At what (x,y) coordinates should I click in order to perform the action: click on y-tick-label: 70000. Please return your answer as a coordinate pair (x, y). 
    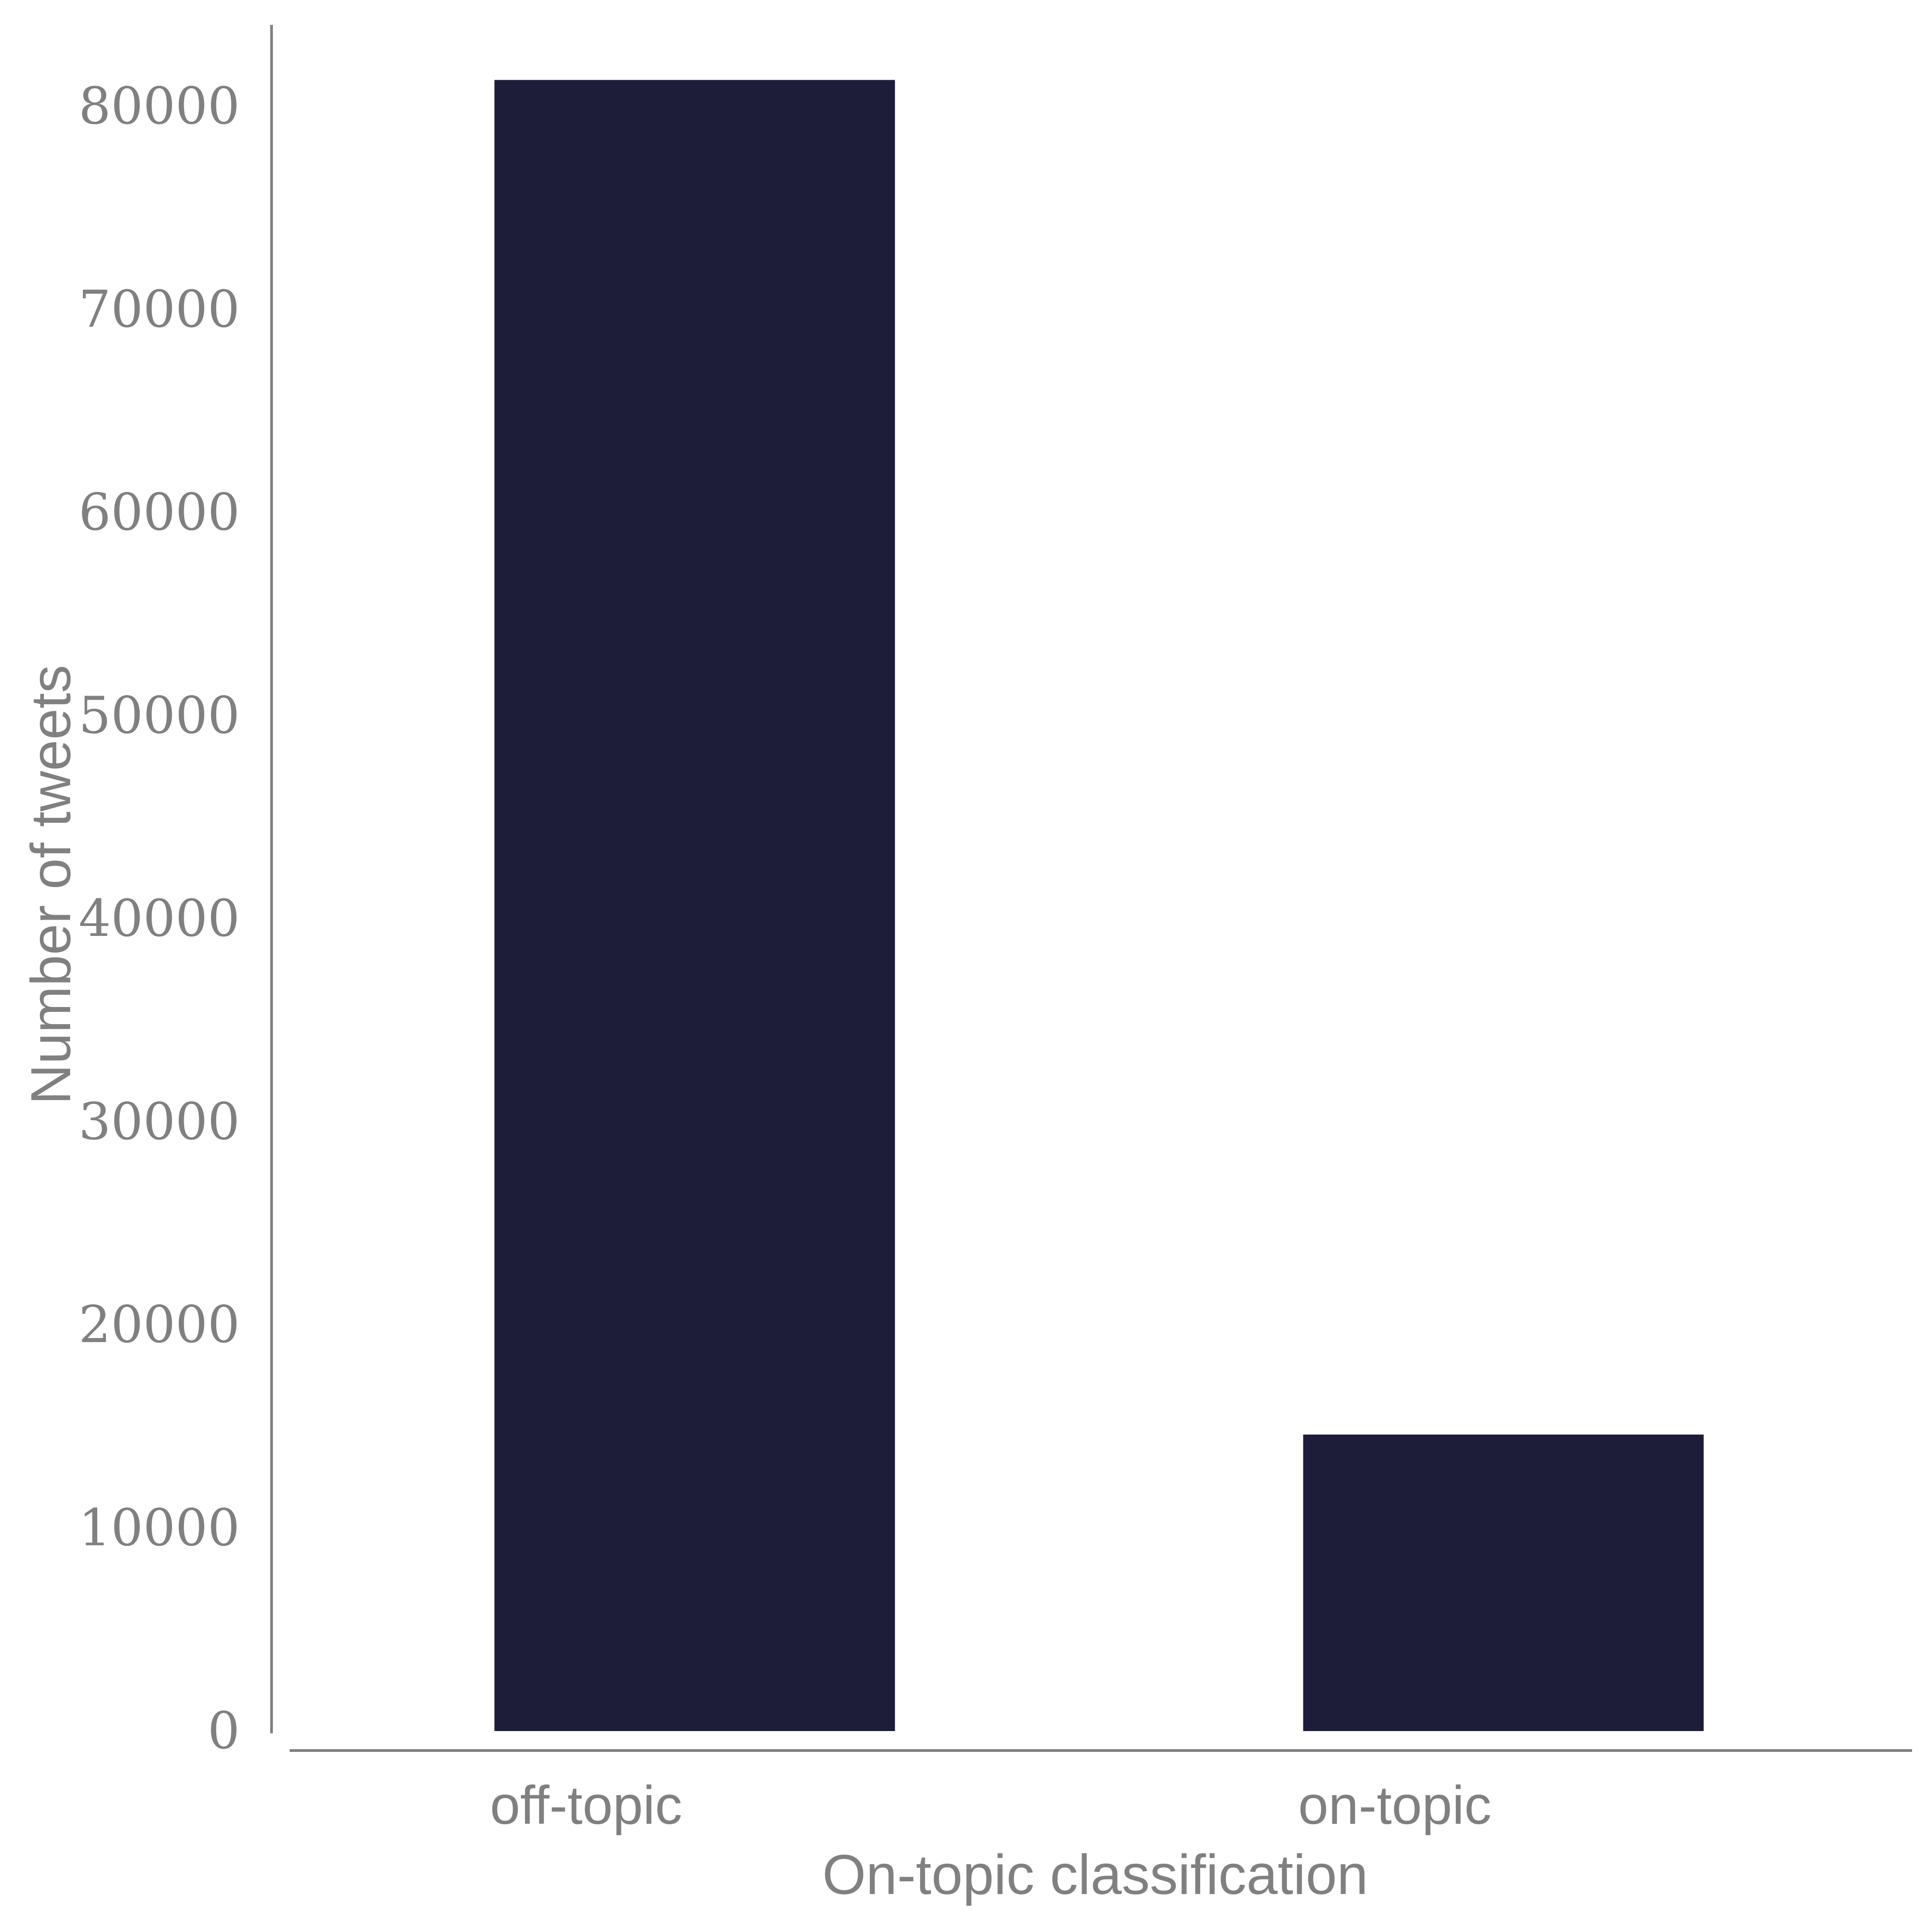
    Looking at the image, I should click on (160, 309).